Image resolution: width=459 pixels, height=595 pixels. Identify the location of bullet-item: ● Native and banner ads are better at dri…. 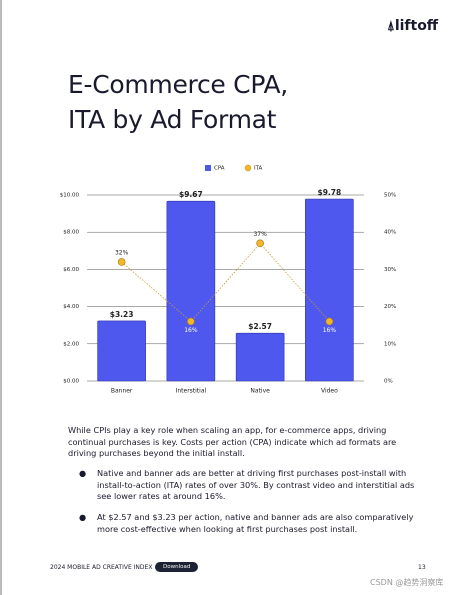
(247, 484).